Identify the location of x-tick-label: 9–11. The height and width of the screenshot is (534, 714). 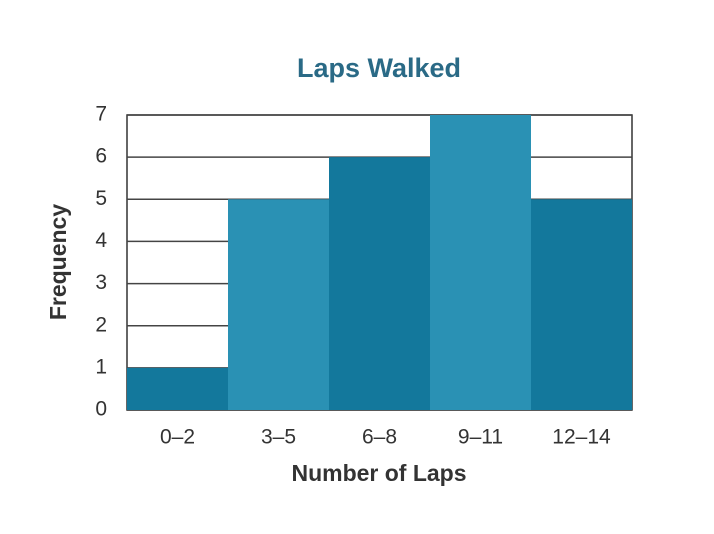
(480, 437).